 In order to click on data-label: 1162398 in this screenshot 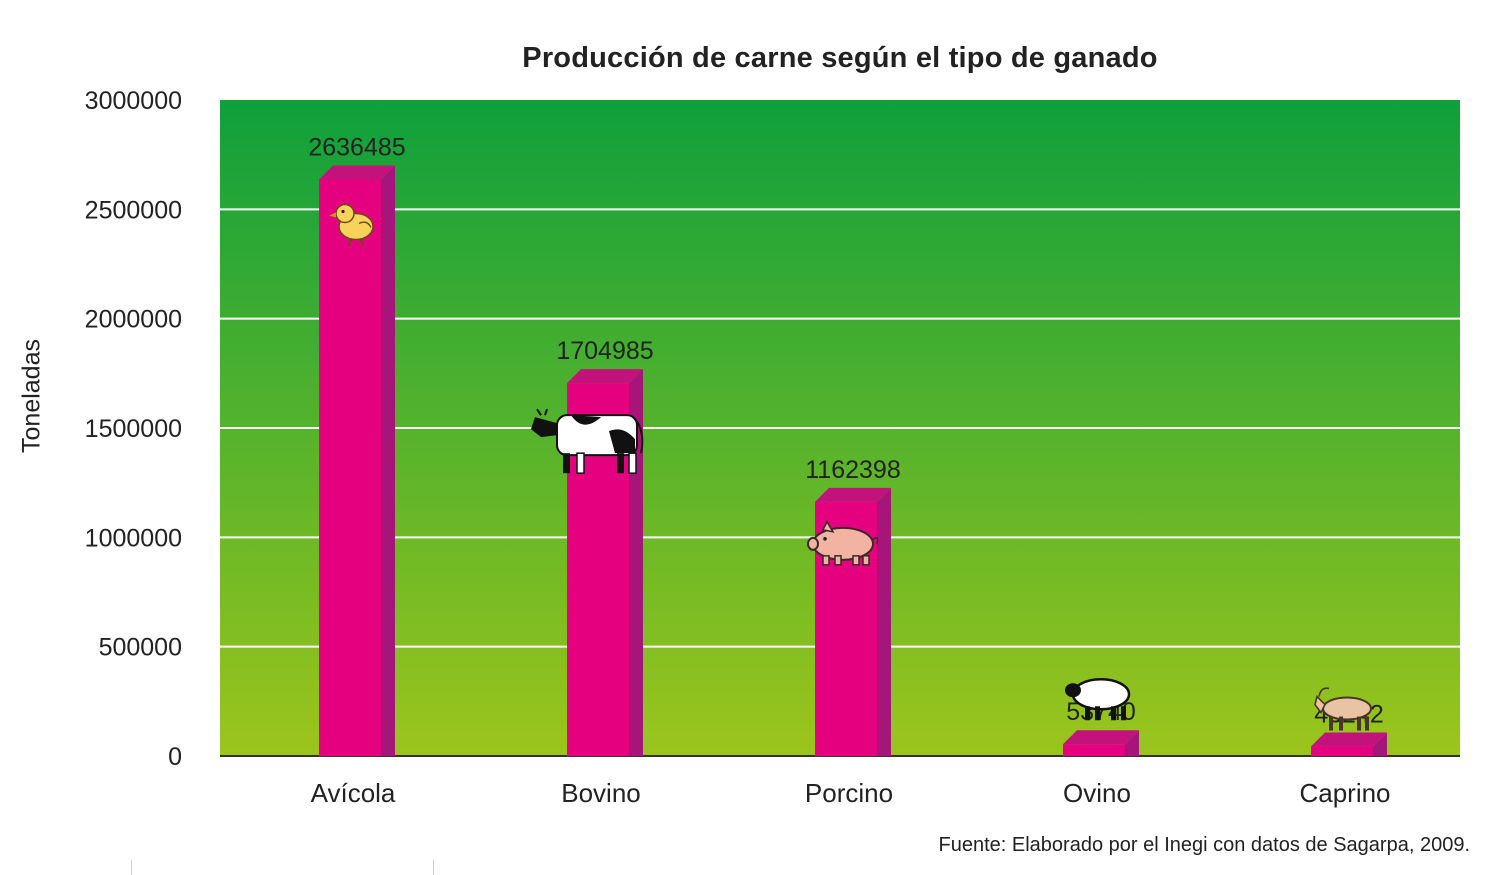, I will do `click(852, 470)`.